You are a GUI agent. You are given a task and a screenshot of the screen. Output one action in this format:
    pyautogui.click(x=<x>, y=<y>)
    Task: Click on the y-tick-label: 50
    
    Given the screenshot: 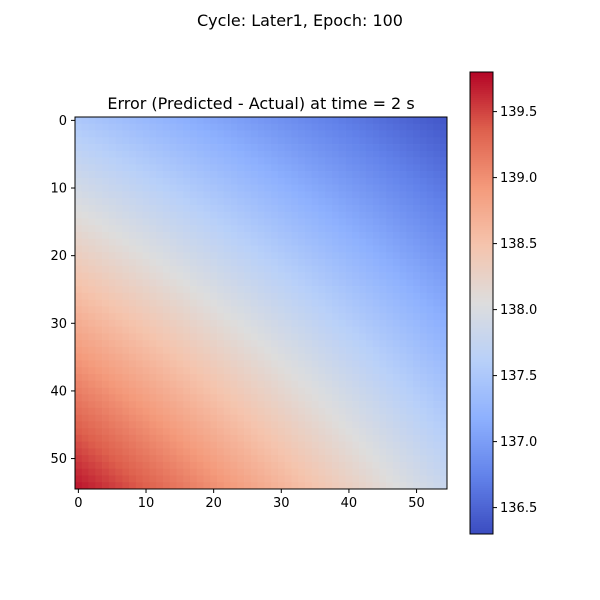 What is the action you would take?
    pyautogui.click(x=58, y=459)
    